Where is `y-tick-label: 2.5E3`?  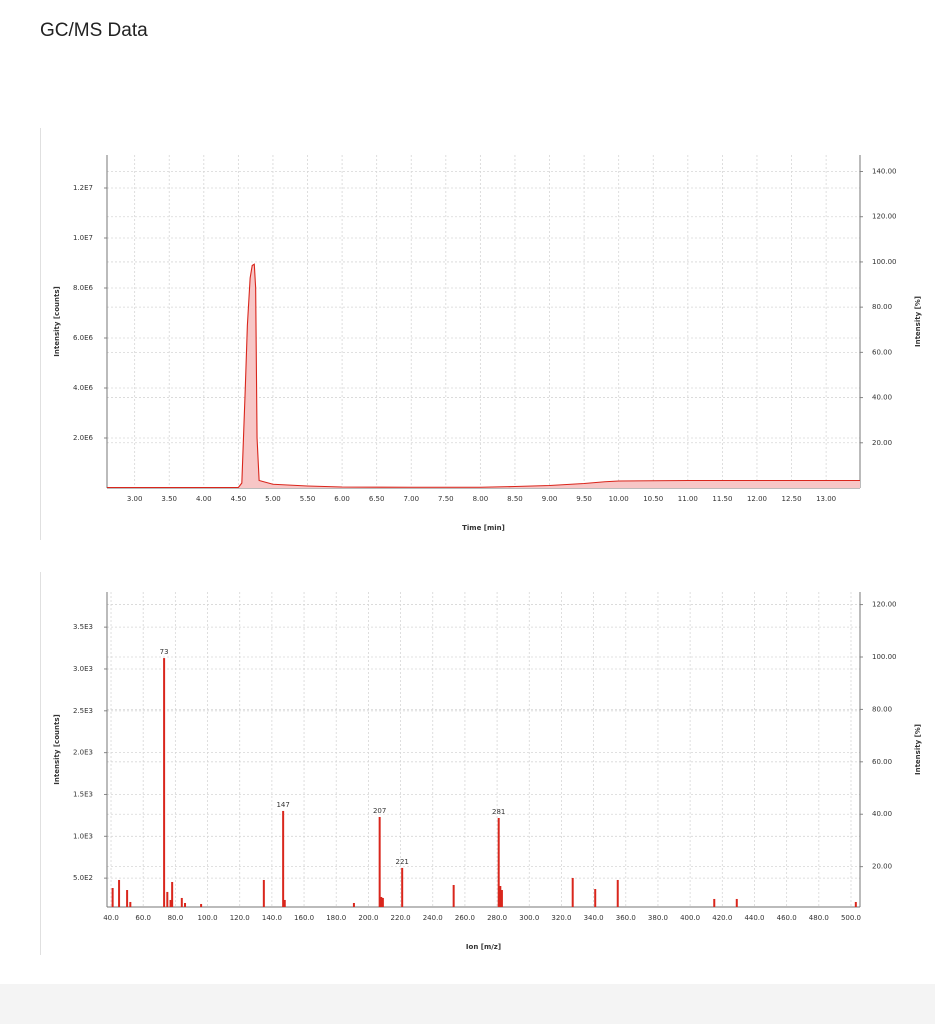
y-tick-label: 2.5E3 is located at coordinates (83, 711).